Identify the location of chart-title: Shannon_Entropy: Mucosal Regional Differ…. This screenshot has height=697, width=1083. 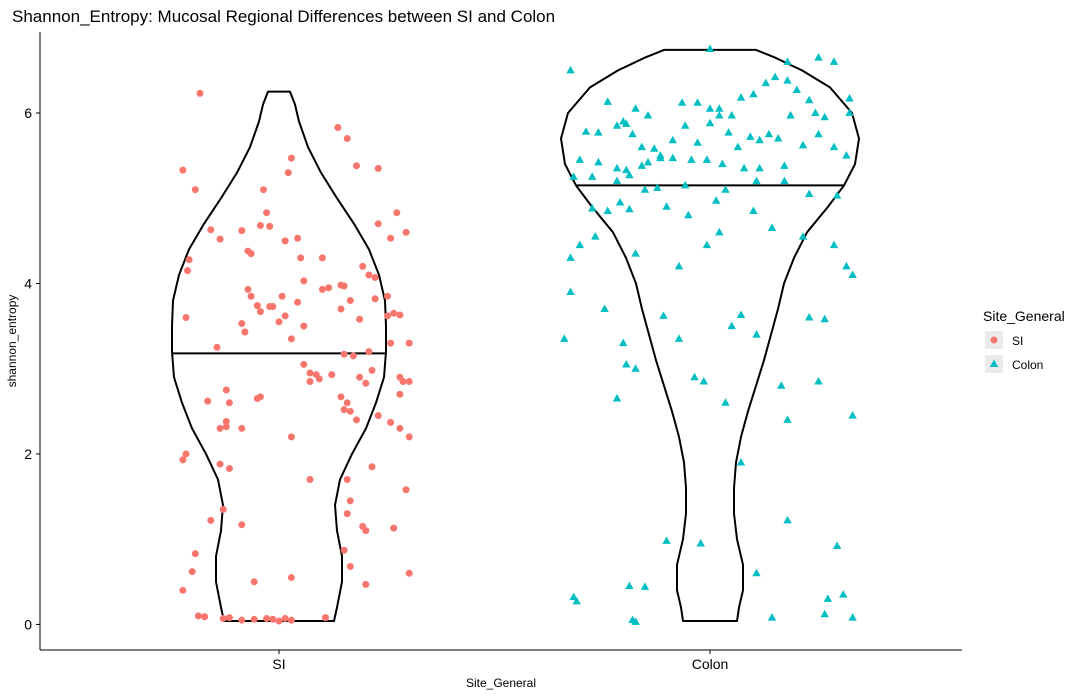
(283, 16).